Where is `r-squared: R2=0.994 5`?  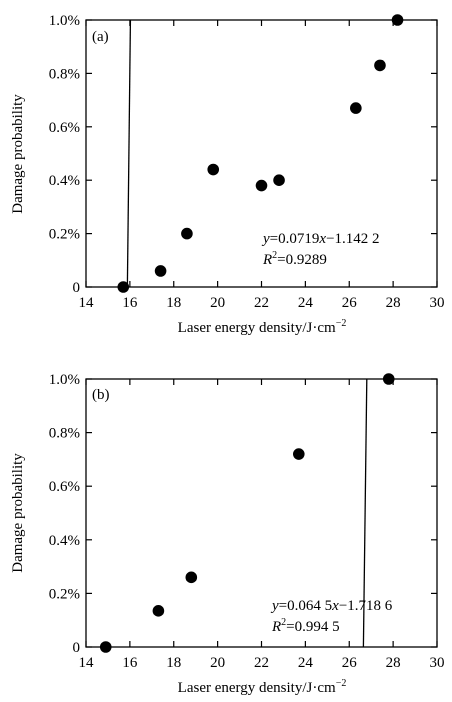
r-squared: R2=0.994 5 is located at coordinates (305, 626).